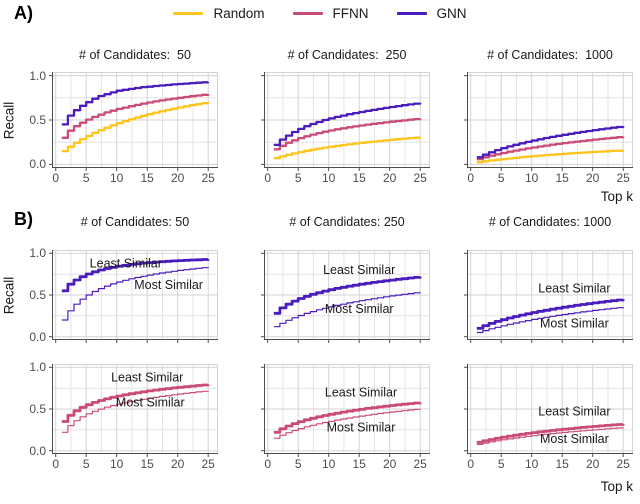  What do you see at coordinates (431, 13) in the screenshot?
I see `legend-item-gnn: GNN` at bounding box center [431, 13].